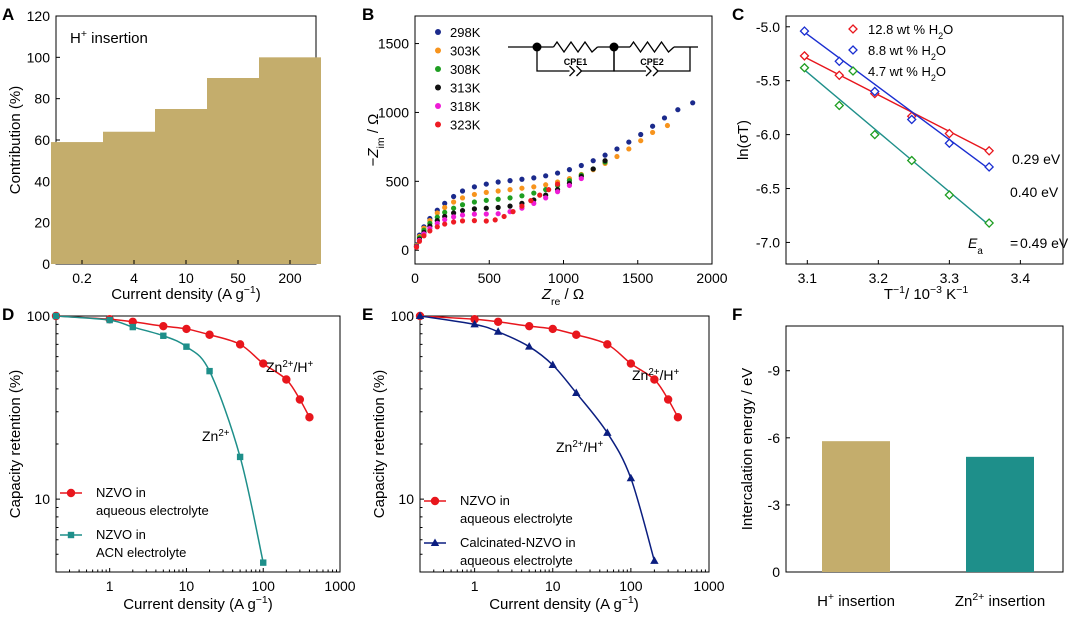  Describe the element at coordinates (856, 506) in the screenshot. I see `panel-f-bar` at that location.